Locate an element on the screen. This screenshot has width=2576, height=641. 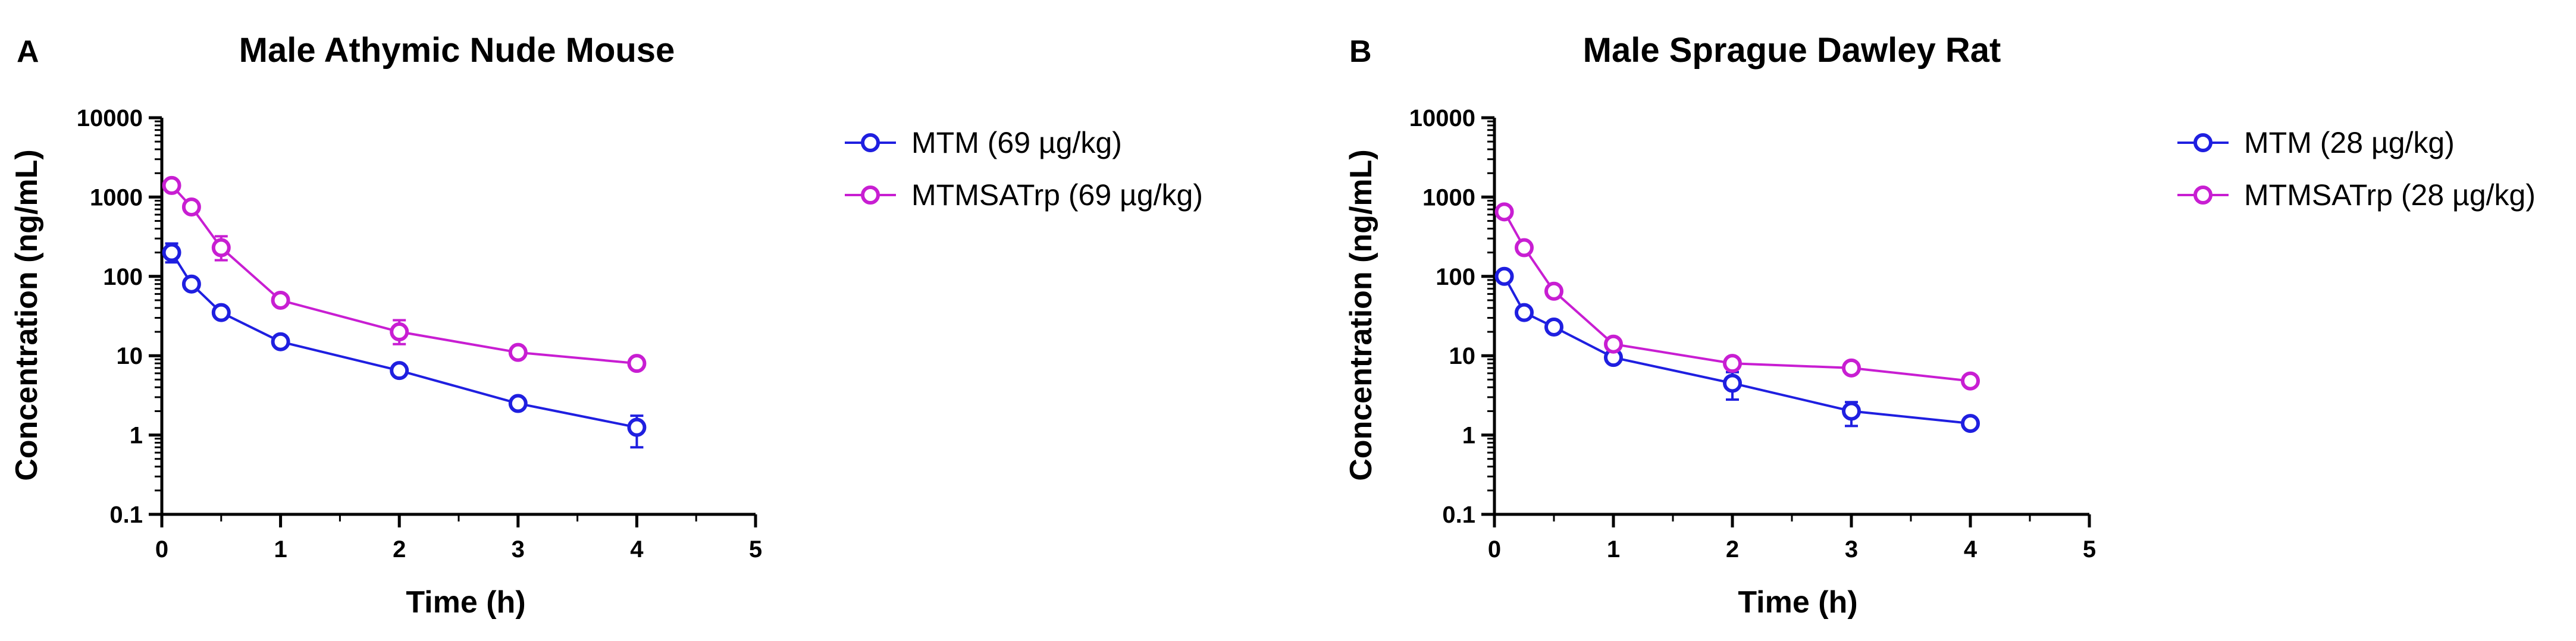
legend-label: MTM (28 µg/kg) is located at coordinates (2350, 142).